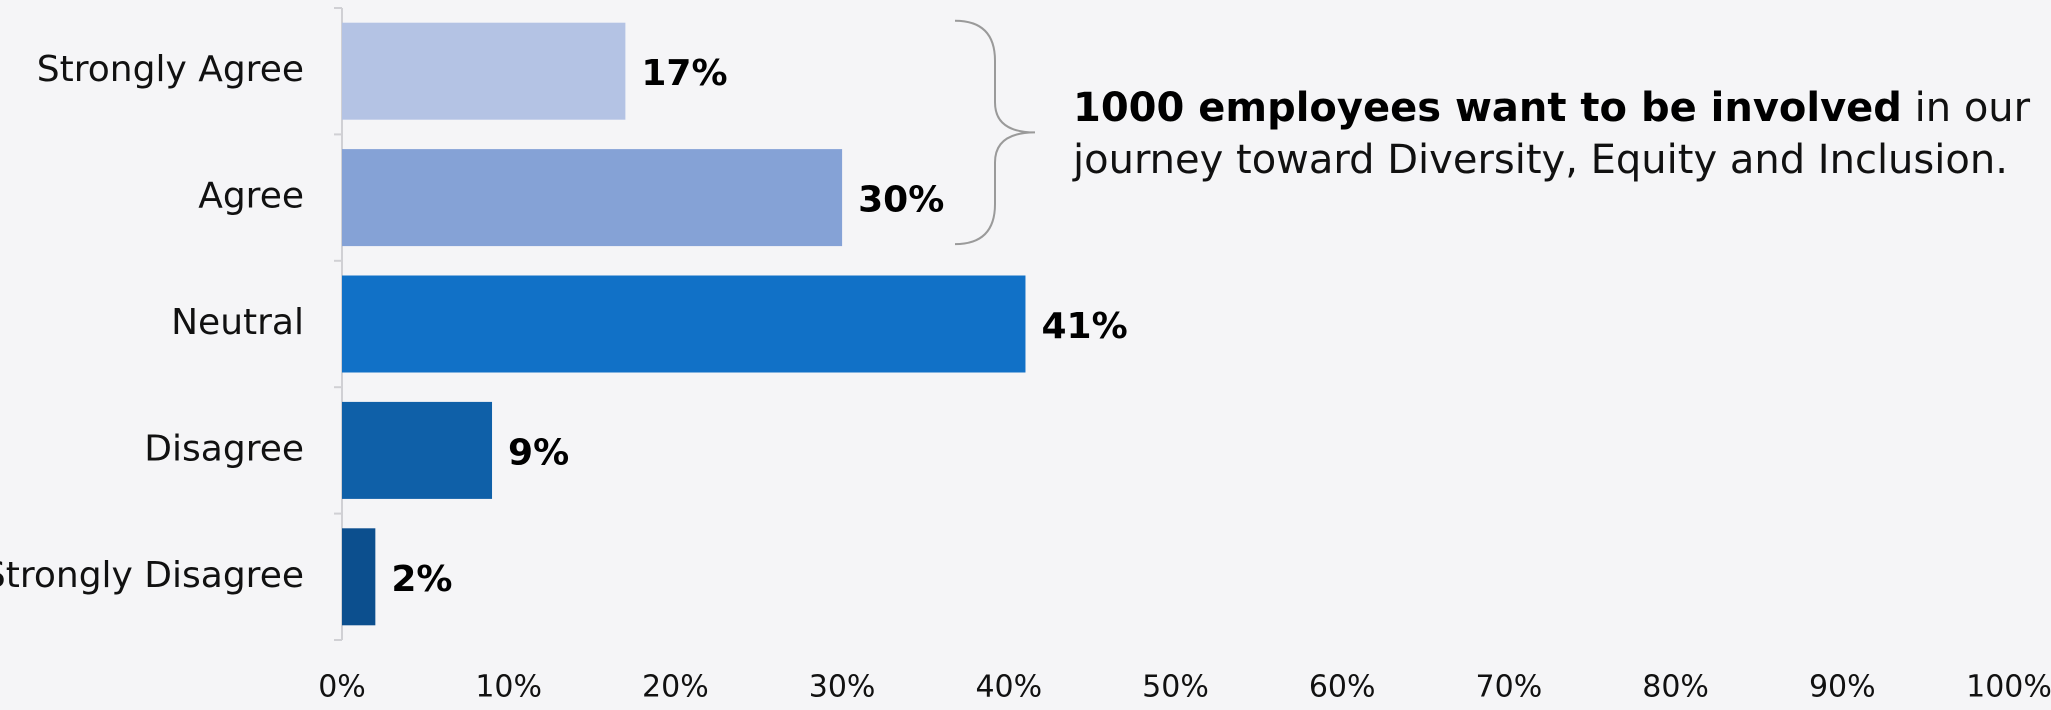  Describe the element at coordinates (1675, 687) in the screenshot. I see `x-tick-label: 80%` at that location.